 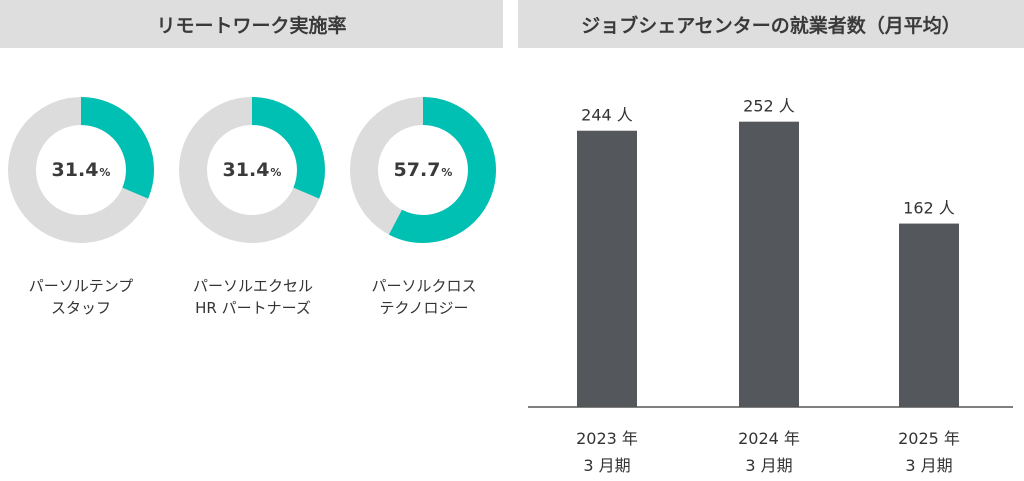 What do you see at coordinates (253, 308) in the screenshot?
I see `donut-label-line2: HR パートナーズ` at bounding box center [253, 308].